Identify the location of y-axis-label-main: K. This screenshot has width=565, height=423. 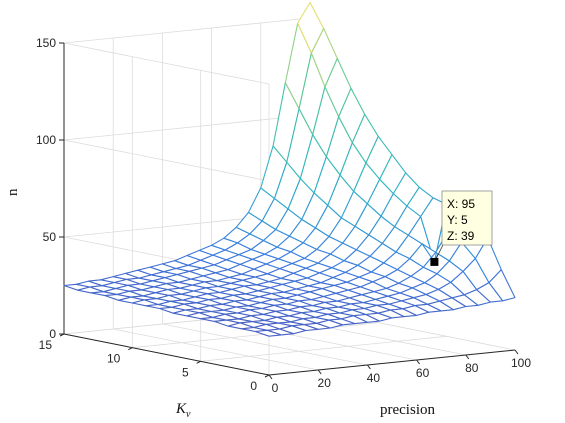
(181, 409).